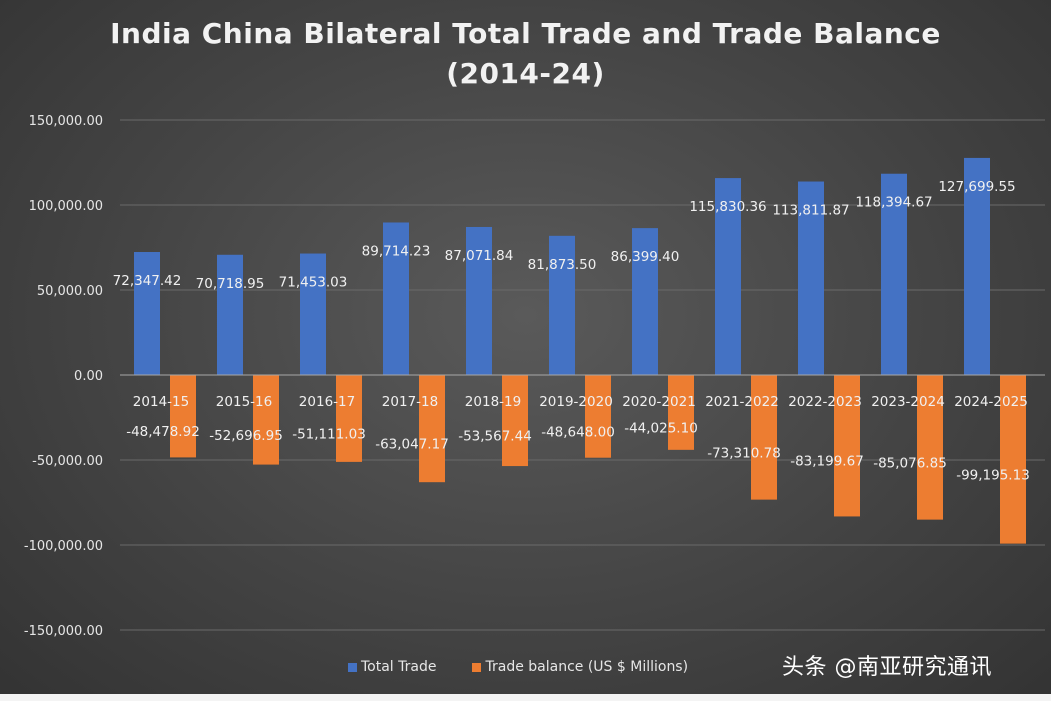 Image resolution: width=1051 pixels, height=701 pixels. Describe the element at coordinates (412, 445) in the screenshot. I see `data-label-trade-balance: -63,047.17` at that location.